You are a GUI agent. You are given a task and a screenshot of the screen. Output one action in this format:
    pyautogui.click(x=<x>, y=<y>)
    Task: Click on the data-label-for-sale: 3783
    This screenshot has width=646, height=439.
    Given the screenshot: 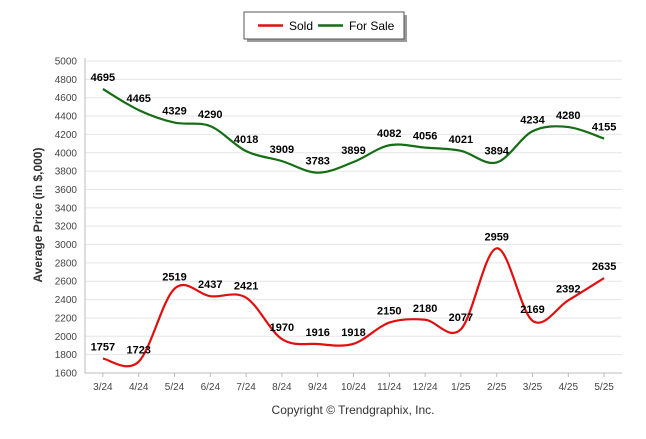 What is the action you would take?
    pyautogui.click(x=317, y=162)
    